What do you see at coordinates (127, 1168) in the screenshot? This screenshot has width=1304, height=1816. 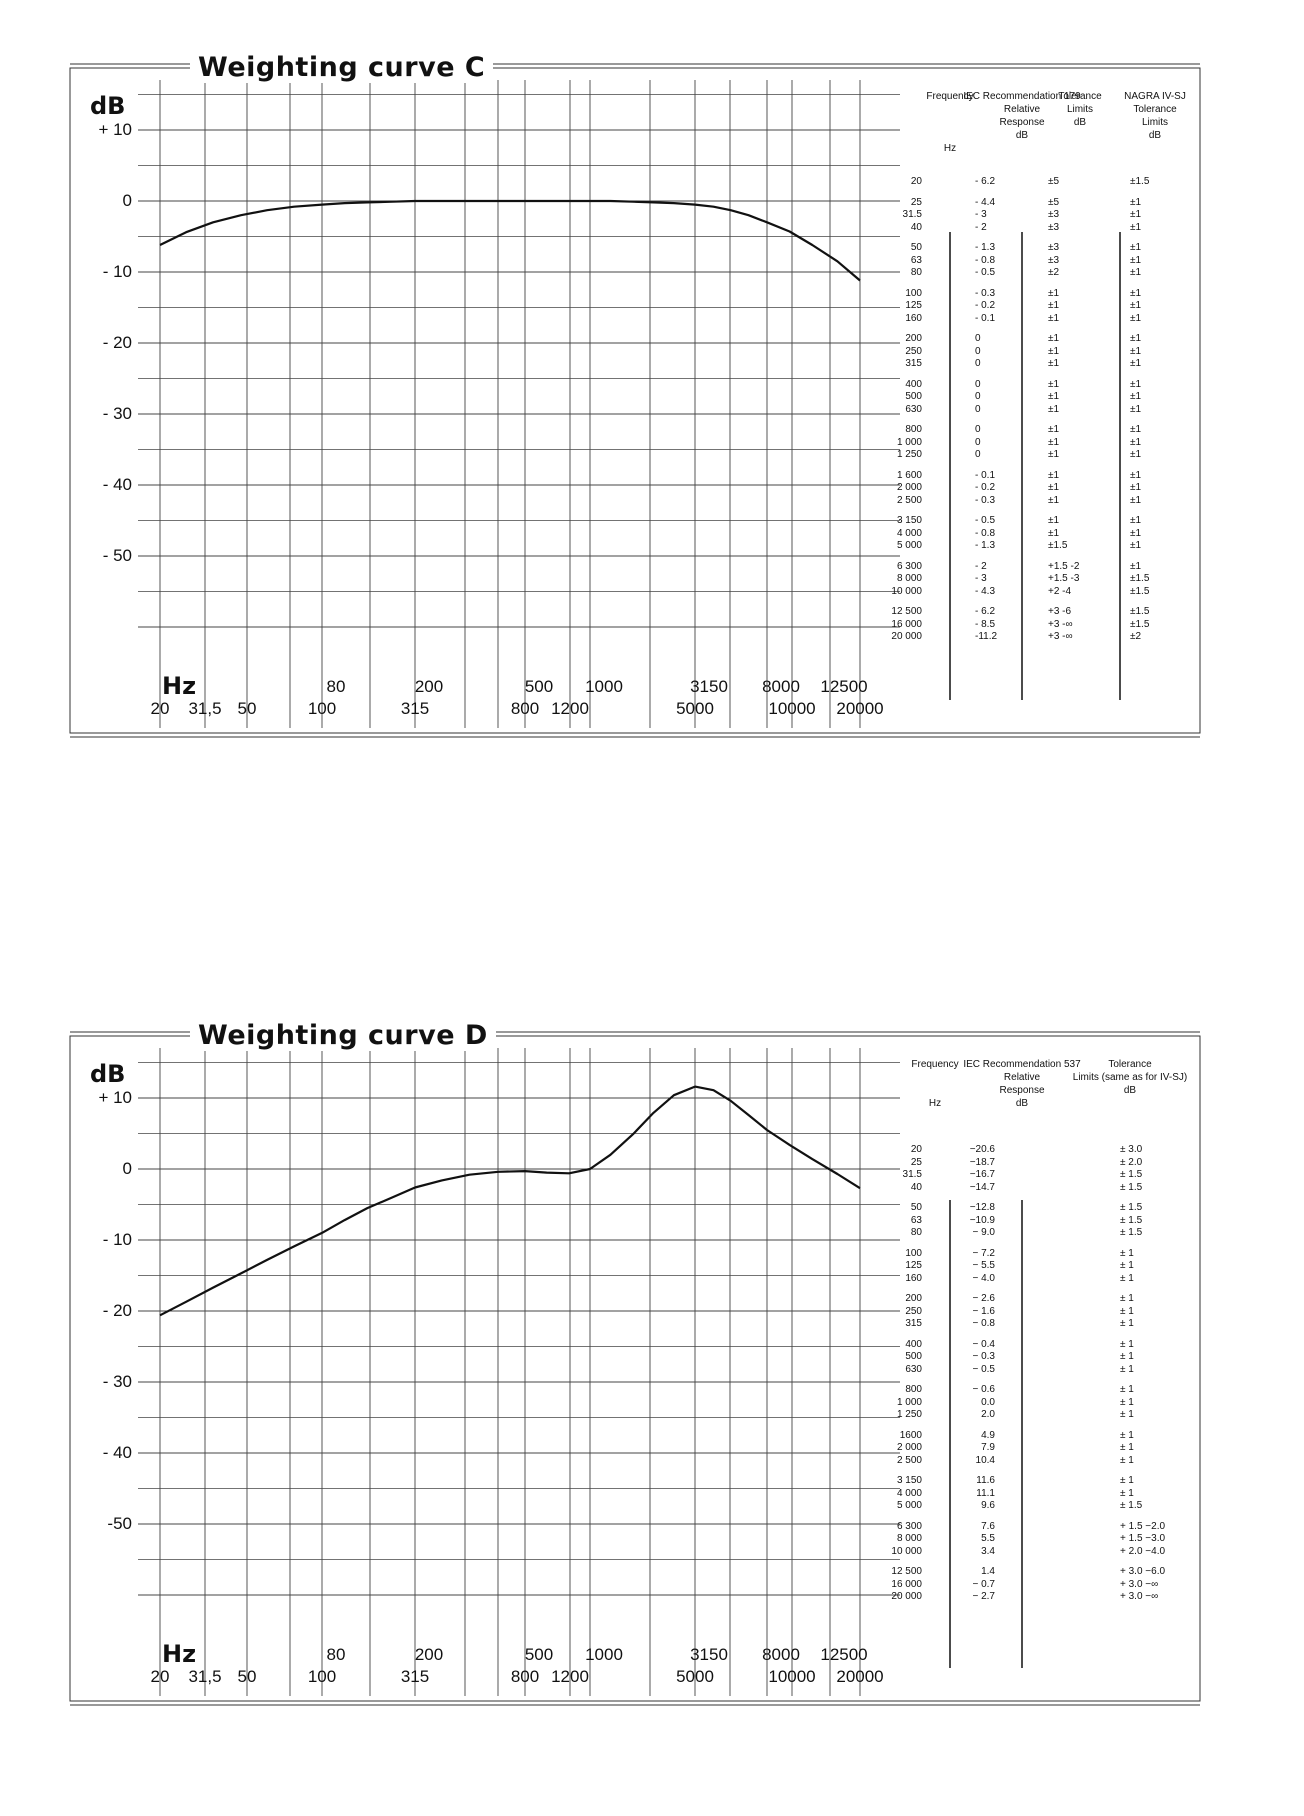 I see `y-tick-label: 0` at bounding box center [127, 1168].